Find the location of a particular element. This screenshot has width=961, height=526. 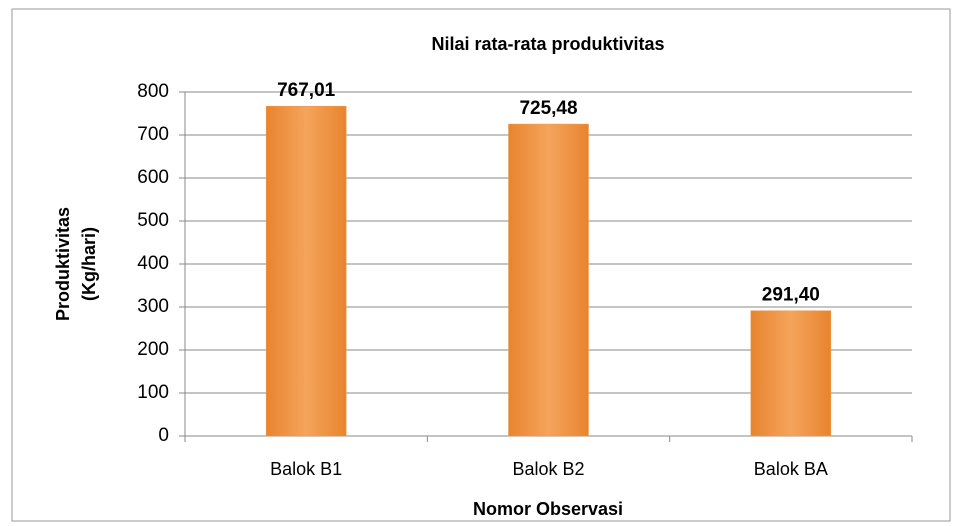

y-tick-label: 500 is located at coordinates (153, 220).